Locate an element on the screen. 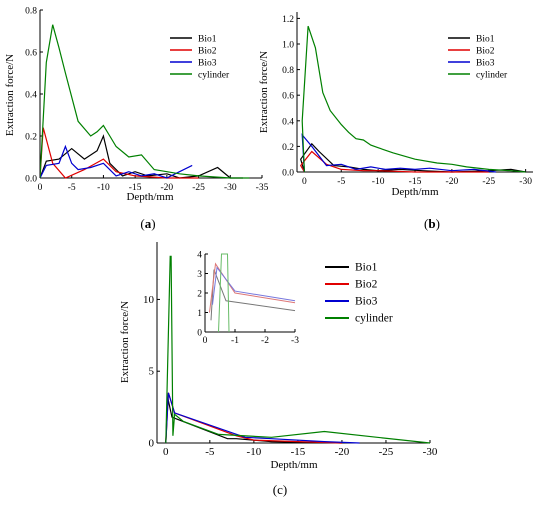  panel-label: (c) is located at coordinates (280, 489).